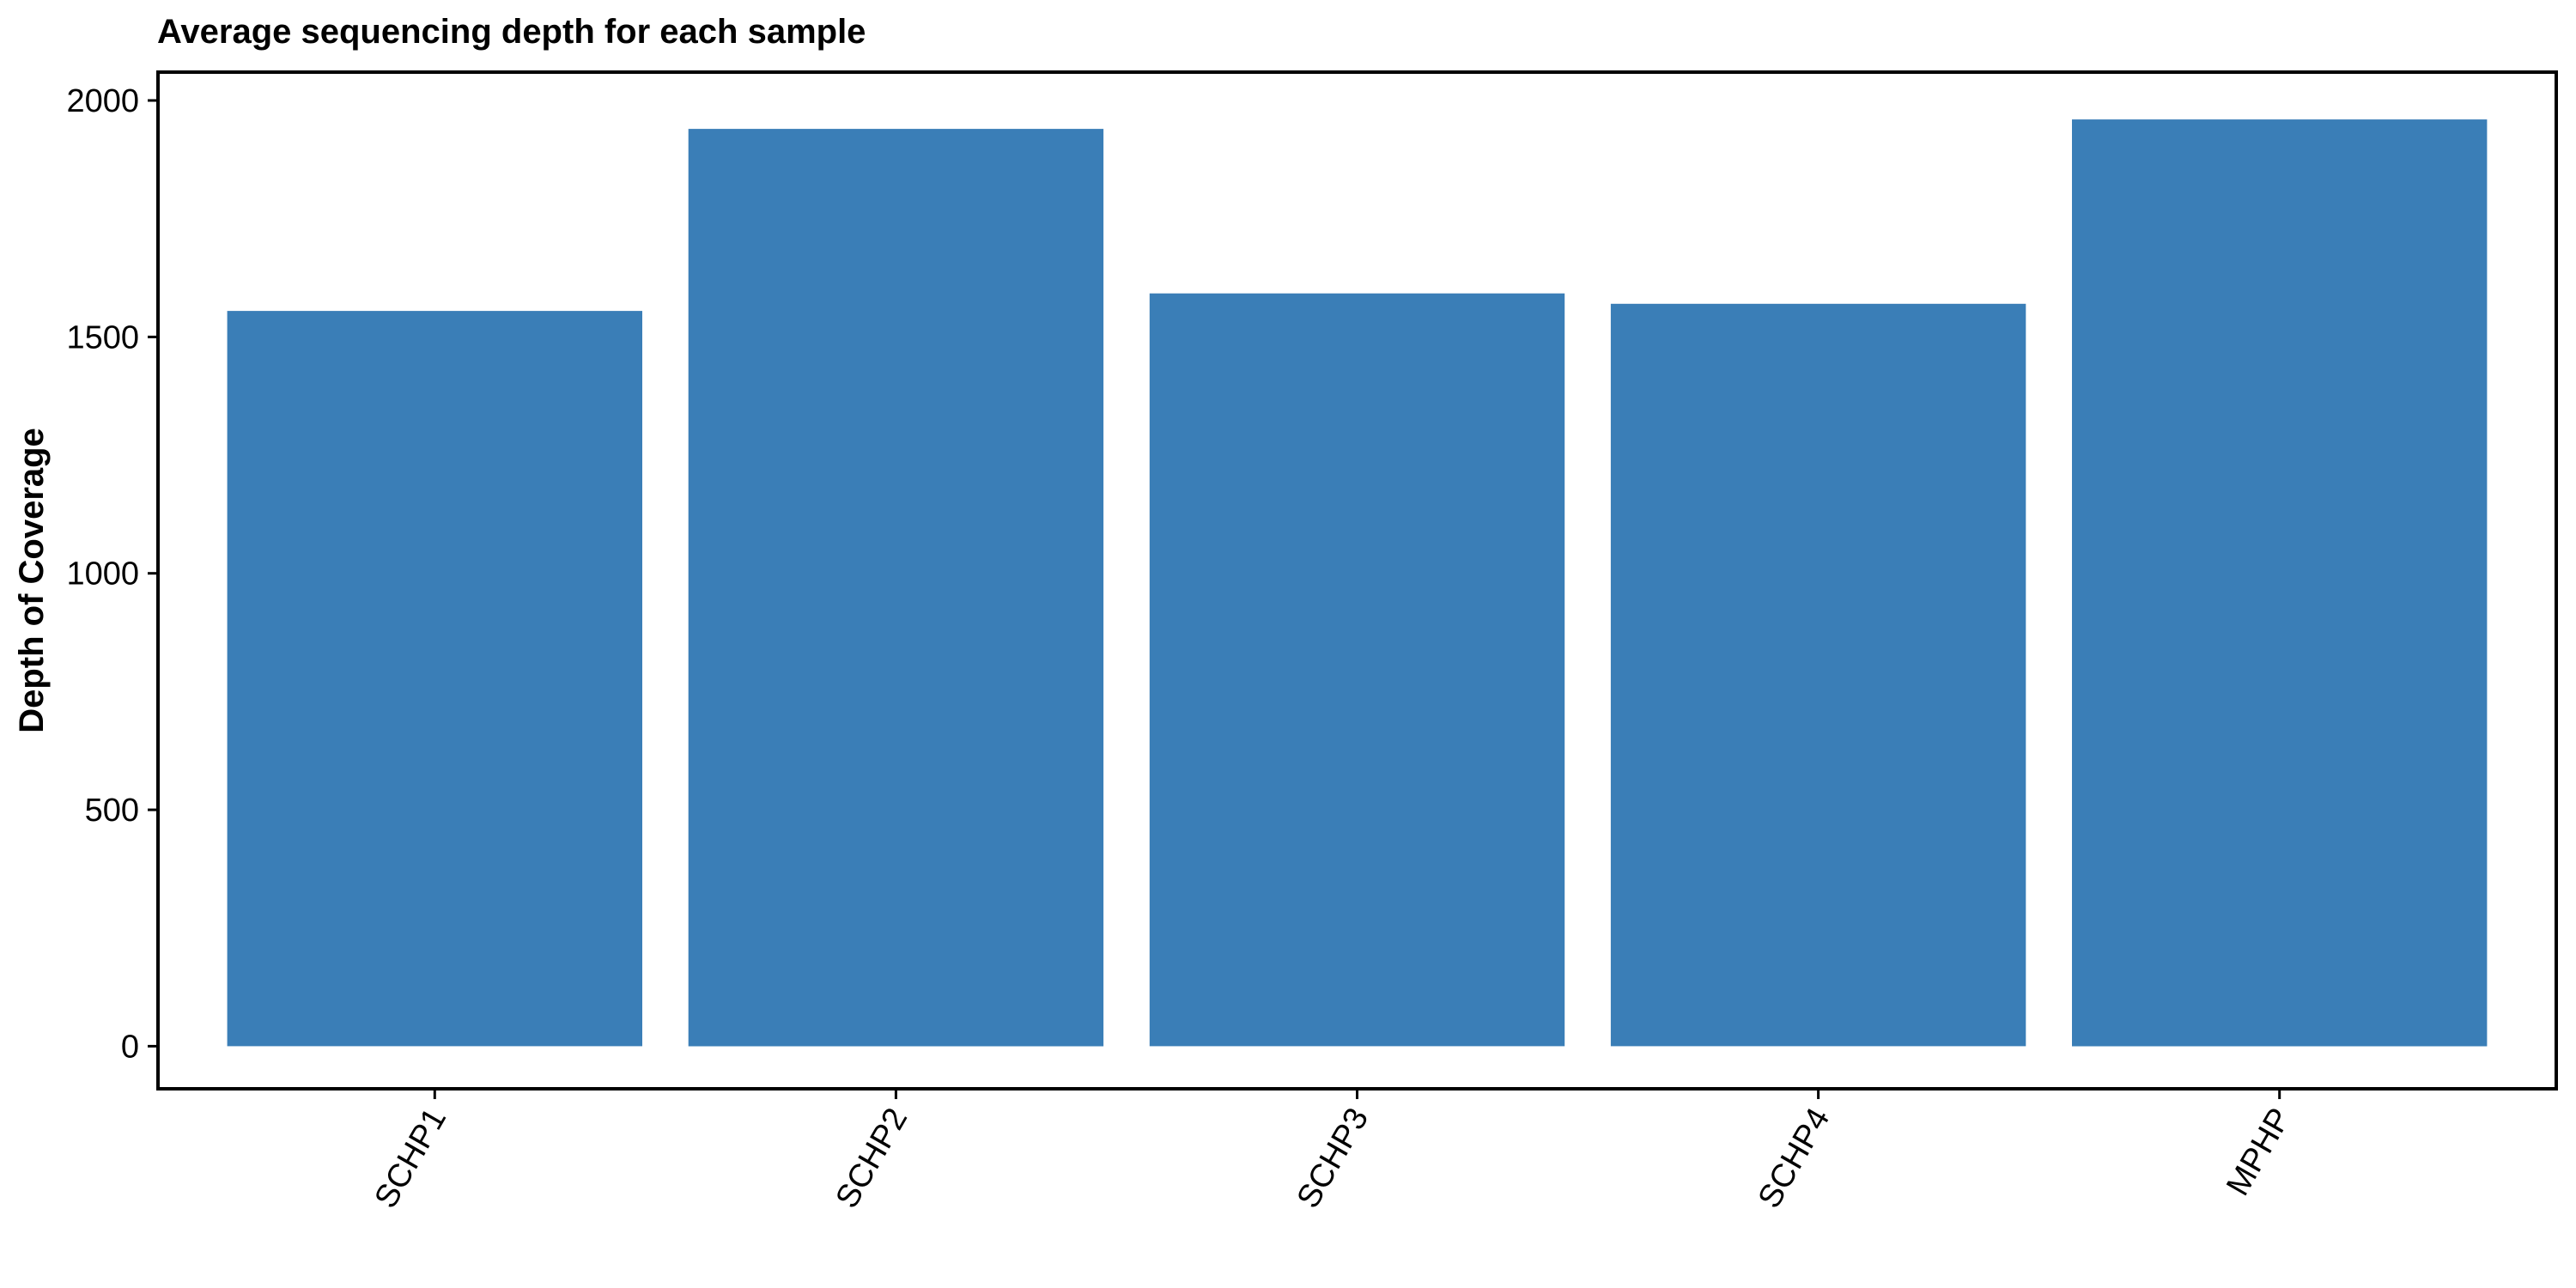 Image resolution: width=2576 pixels, height=1288 pixels. I want to click on x-axis: SCHP1 SCHP2 SCHP3 SCHP4 MPHP, so click(1333, 1151).